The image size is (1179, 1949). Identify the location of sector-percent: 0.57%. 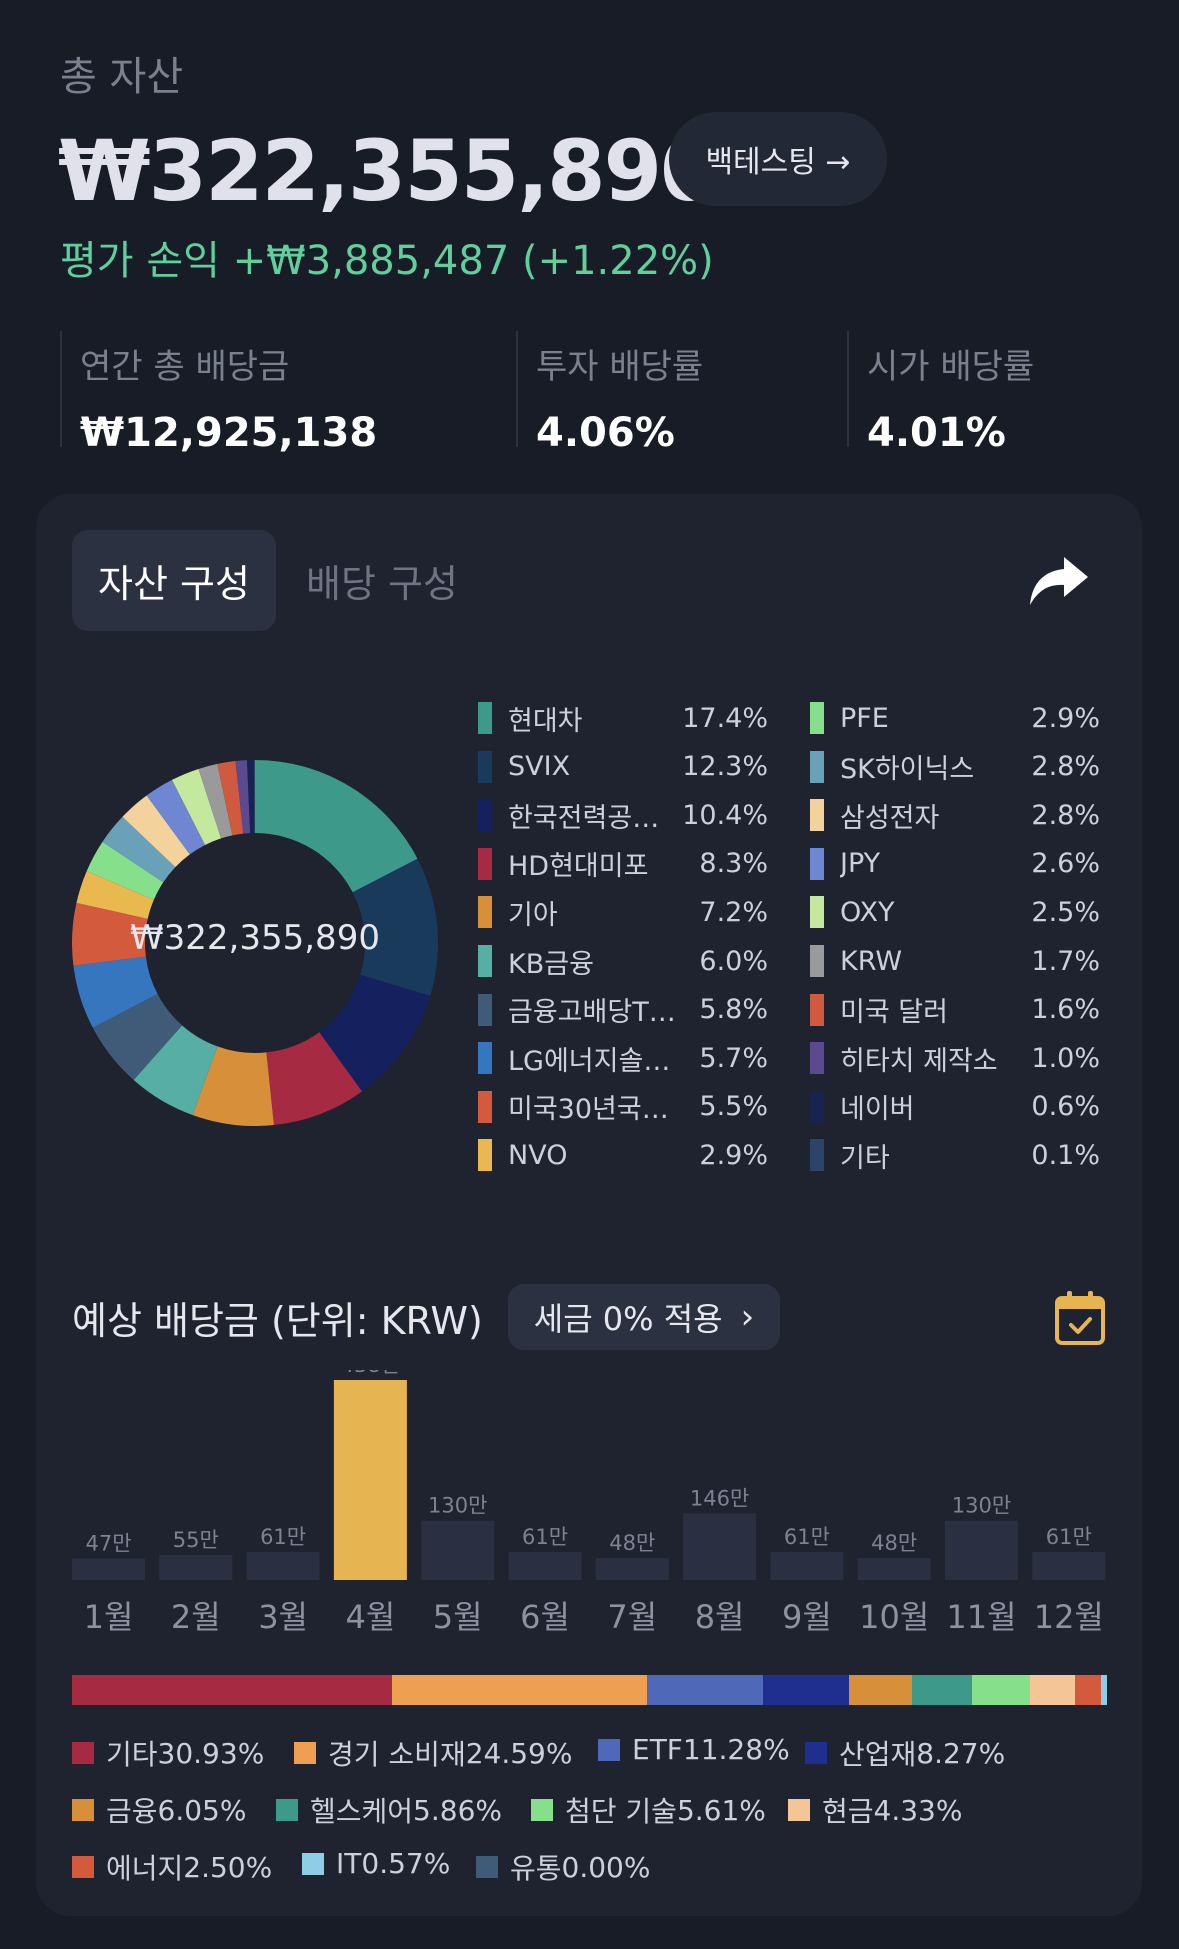
(406, 1863).